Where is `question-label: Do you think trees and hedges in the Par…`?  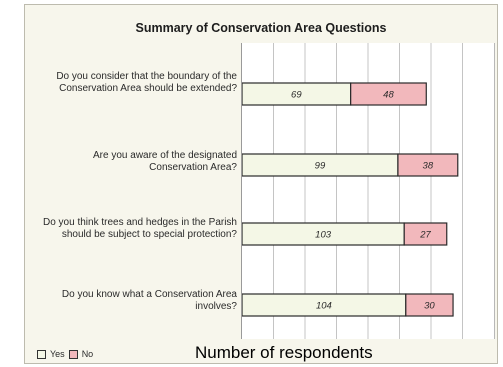
question-label: Do you think trees and hedges in the Par… is located at coordinates (139, 228).